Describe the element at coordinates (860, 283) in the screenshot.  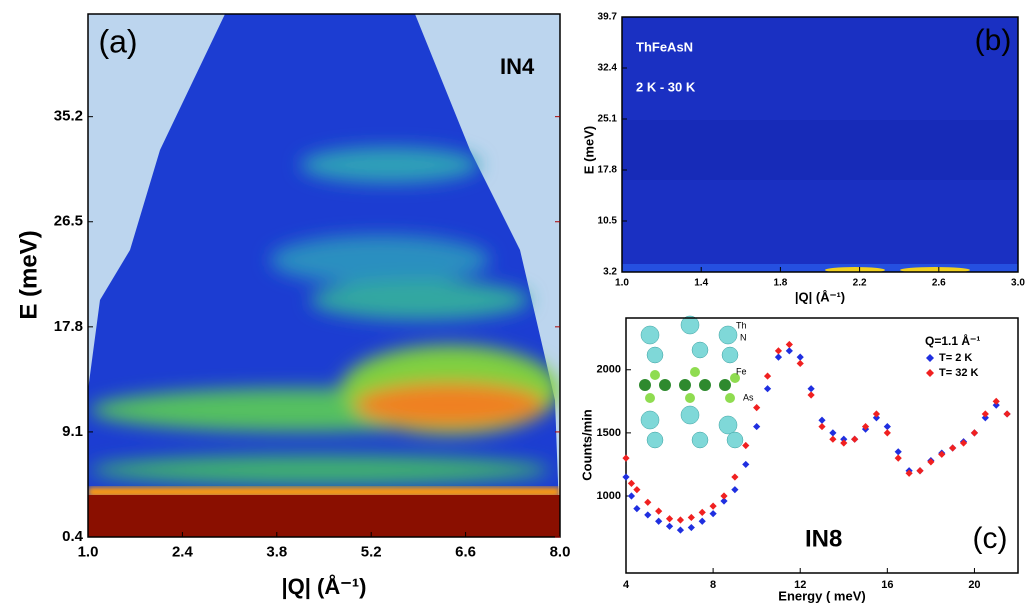
I see `x-tick-label: 2.2` at that location.